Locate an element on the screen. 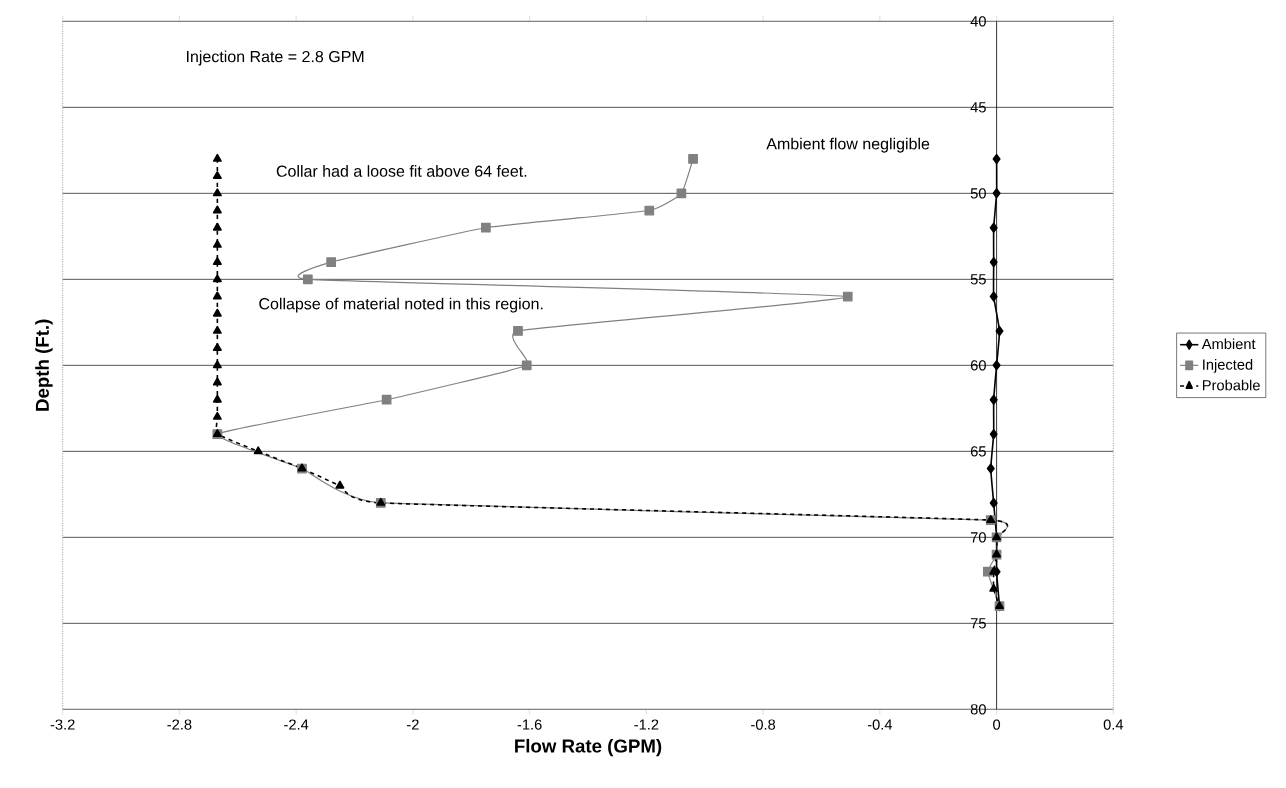 The width and height of the screenshot is (1286, 788). annotation: Injection Rate = 2.8 GPM is located at coordinates (275, 58).